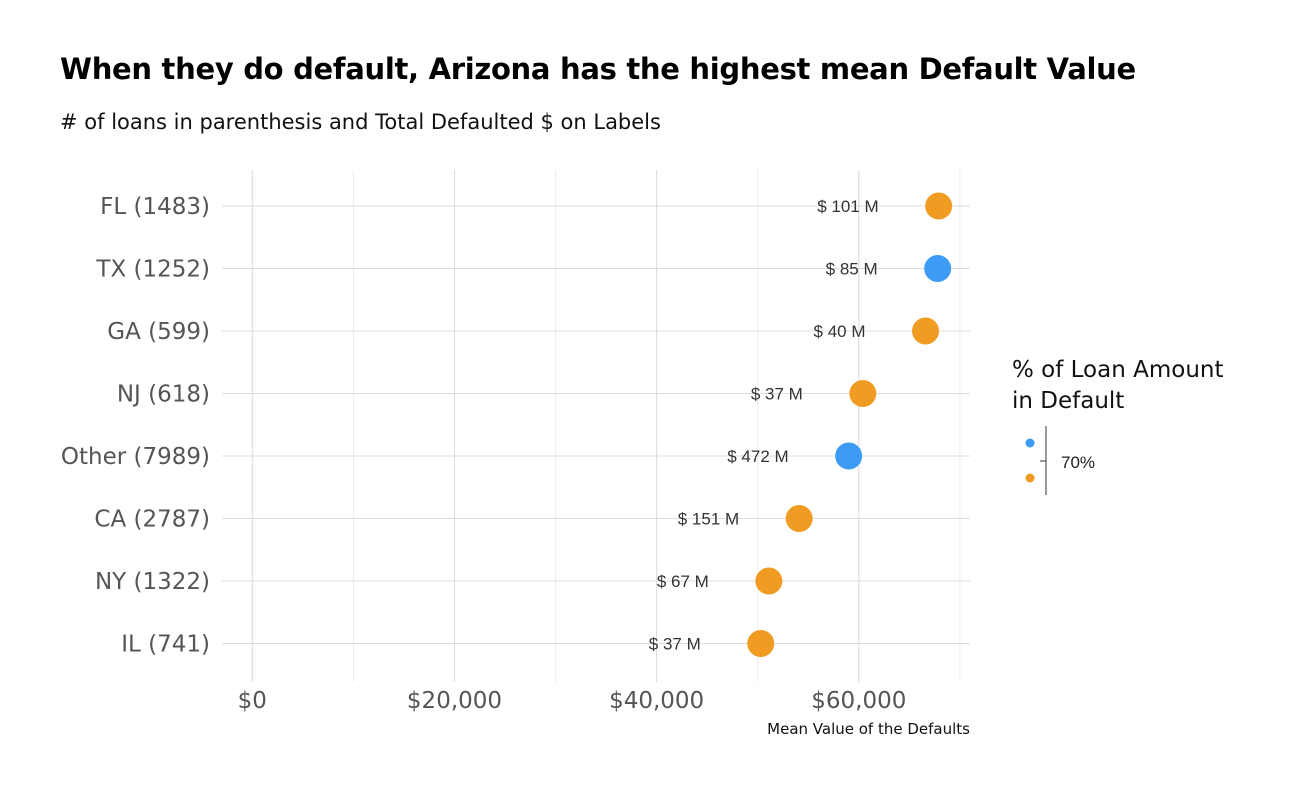 This screenshot has width=1296, height=800. What do you see at coordinates (708, 519) in the screenshot?
I see `data-label: $ 151 M` at bounding box center [708, 519].